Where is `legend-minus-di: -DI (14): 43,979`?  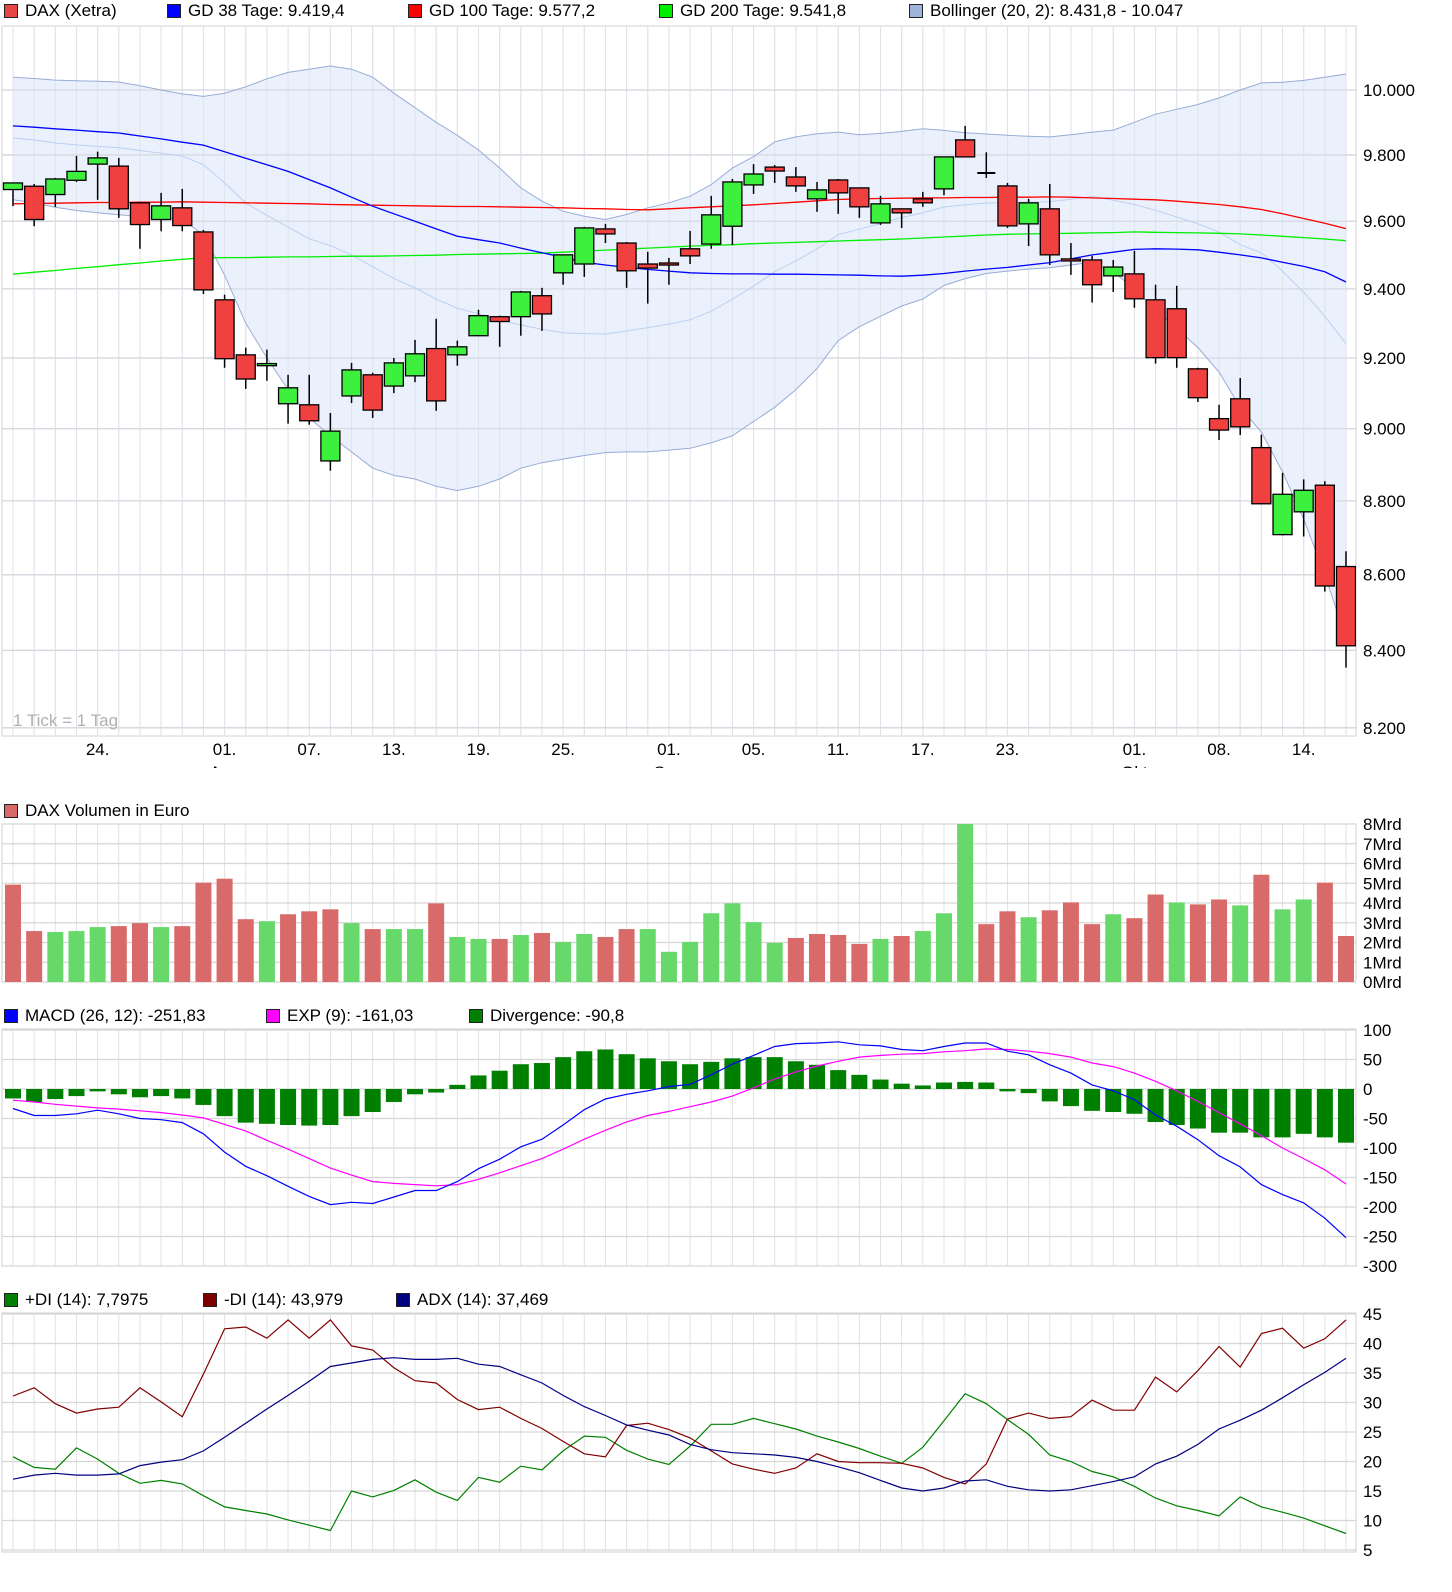 legend-minus-di: -DI (14): 43,979 is located at coordinates (299, 1300).